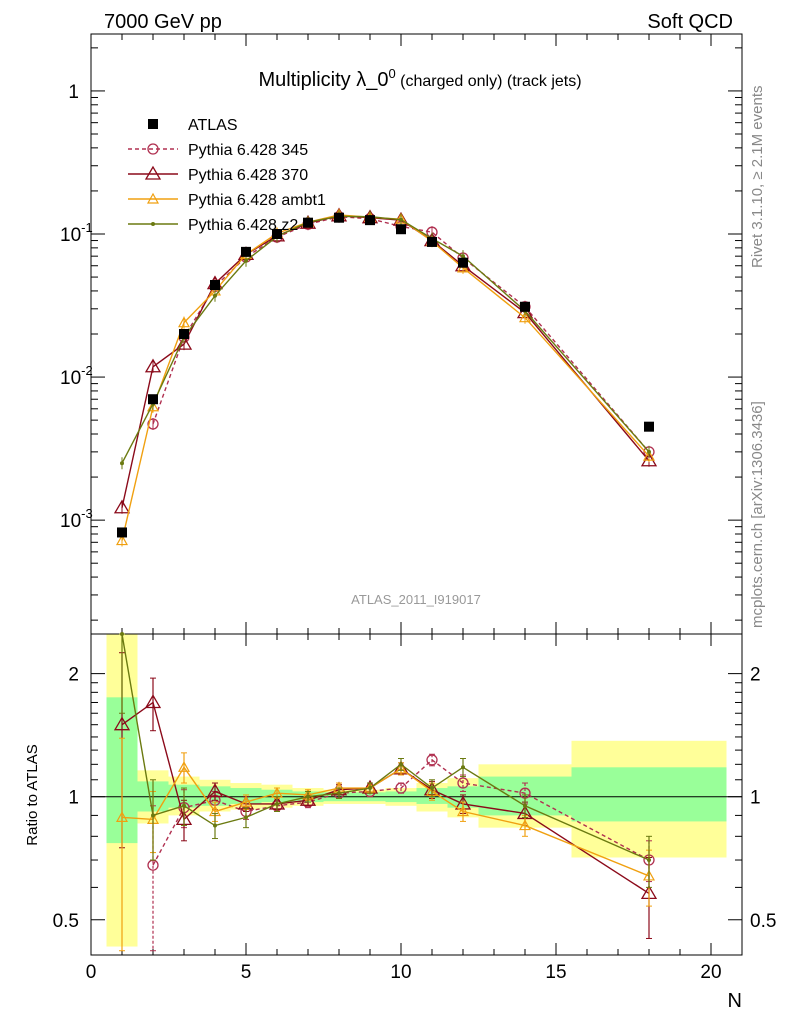 The height and width of the screenshot is (1024, 786). What do you see at coordinates (257, 200) in the screenshot?
I see `legend-label-2: Pythia 6.428 ambt1` at bounding box center [257, 200].